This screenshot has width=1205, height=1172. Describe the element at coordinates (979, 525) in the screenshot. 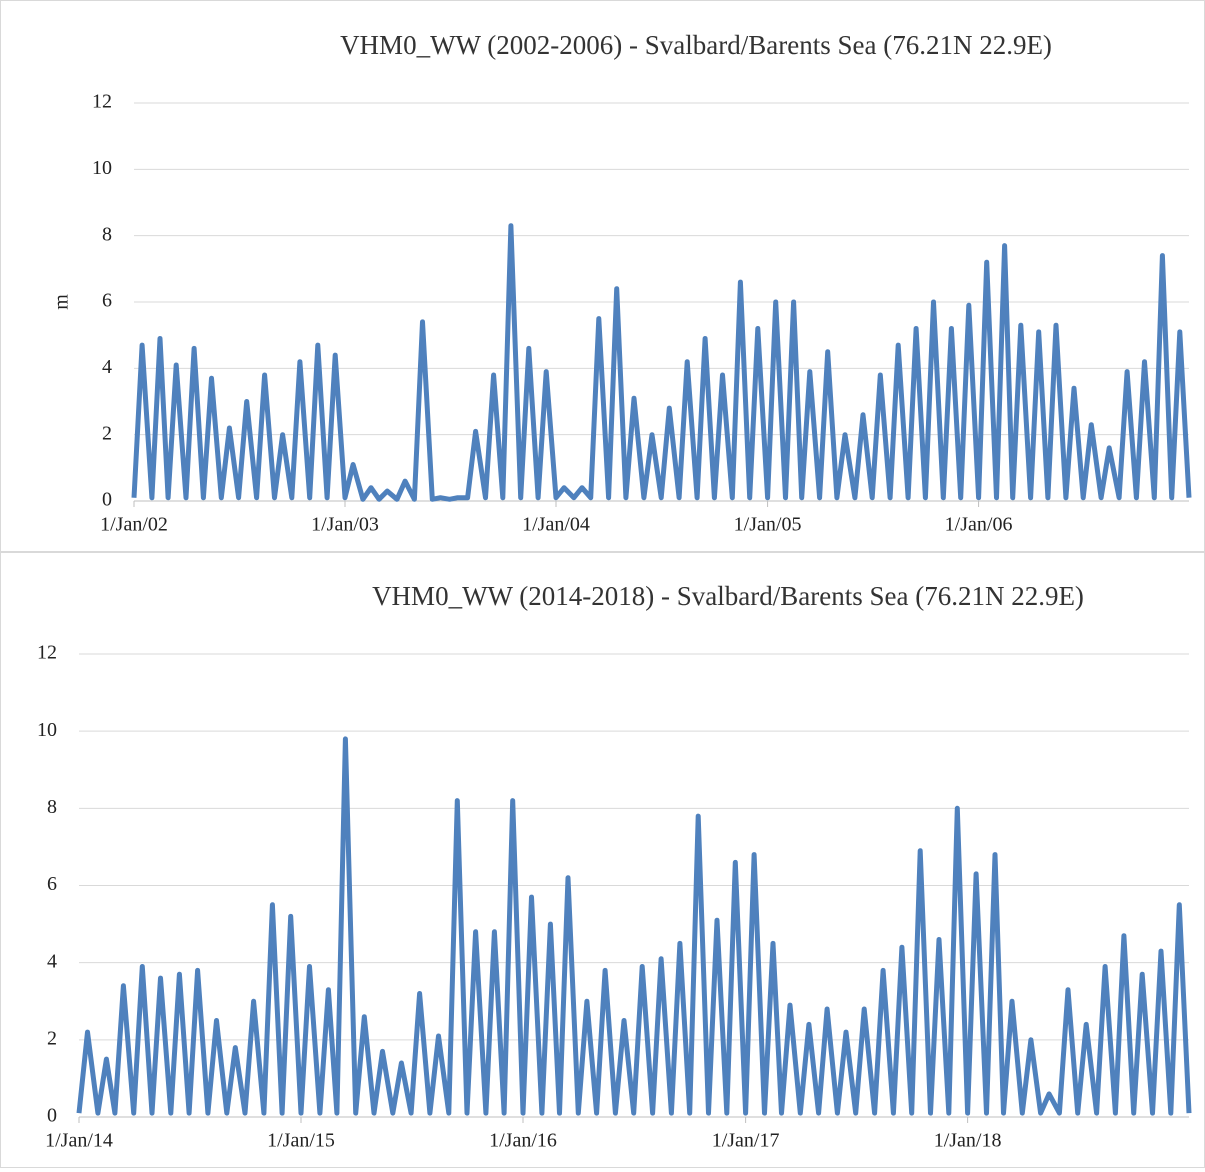

I see `x-tick-label: 1/Jan/06` at that location.